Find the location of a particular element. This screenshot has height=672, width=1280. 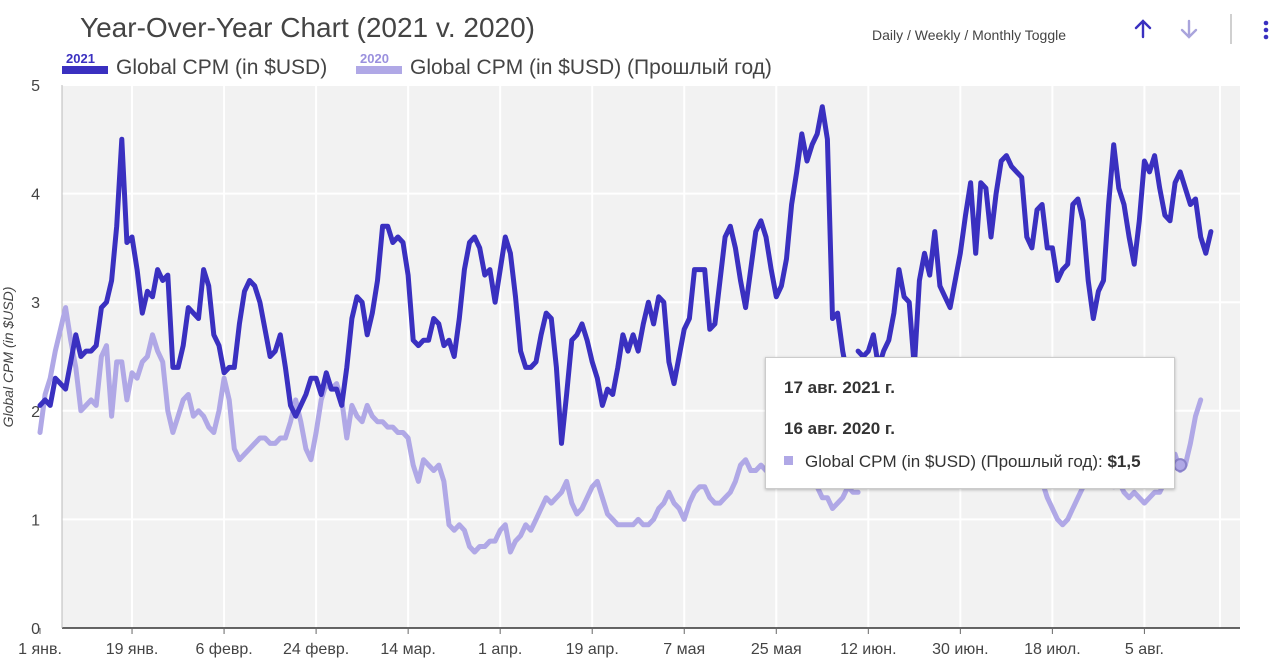

legend-swatch-2020 is located at coordinates (379, 70).